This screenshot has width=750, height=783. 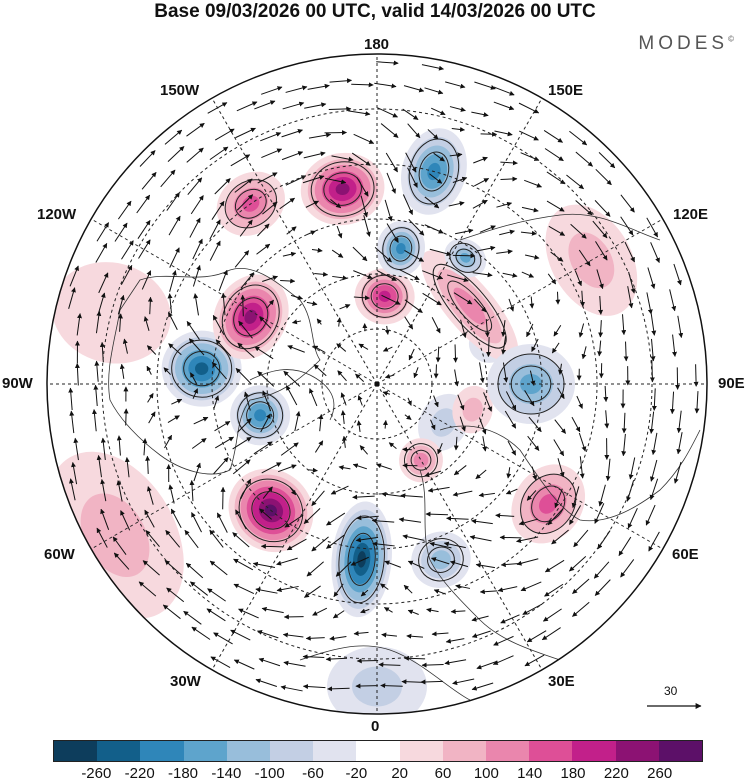 I want to click on colorbar, so click(x=378, y=751).